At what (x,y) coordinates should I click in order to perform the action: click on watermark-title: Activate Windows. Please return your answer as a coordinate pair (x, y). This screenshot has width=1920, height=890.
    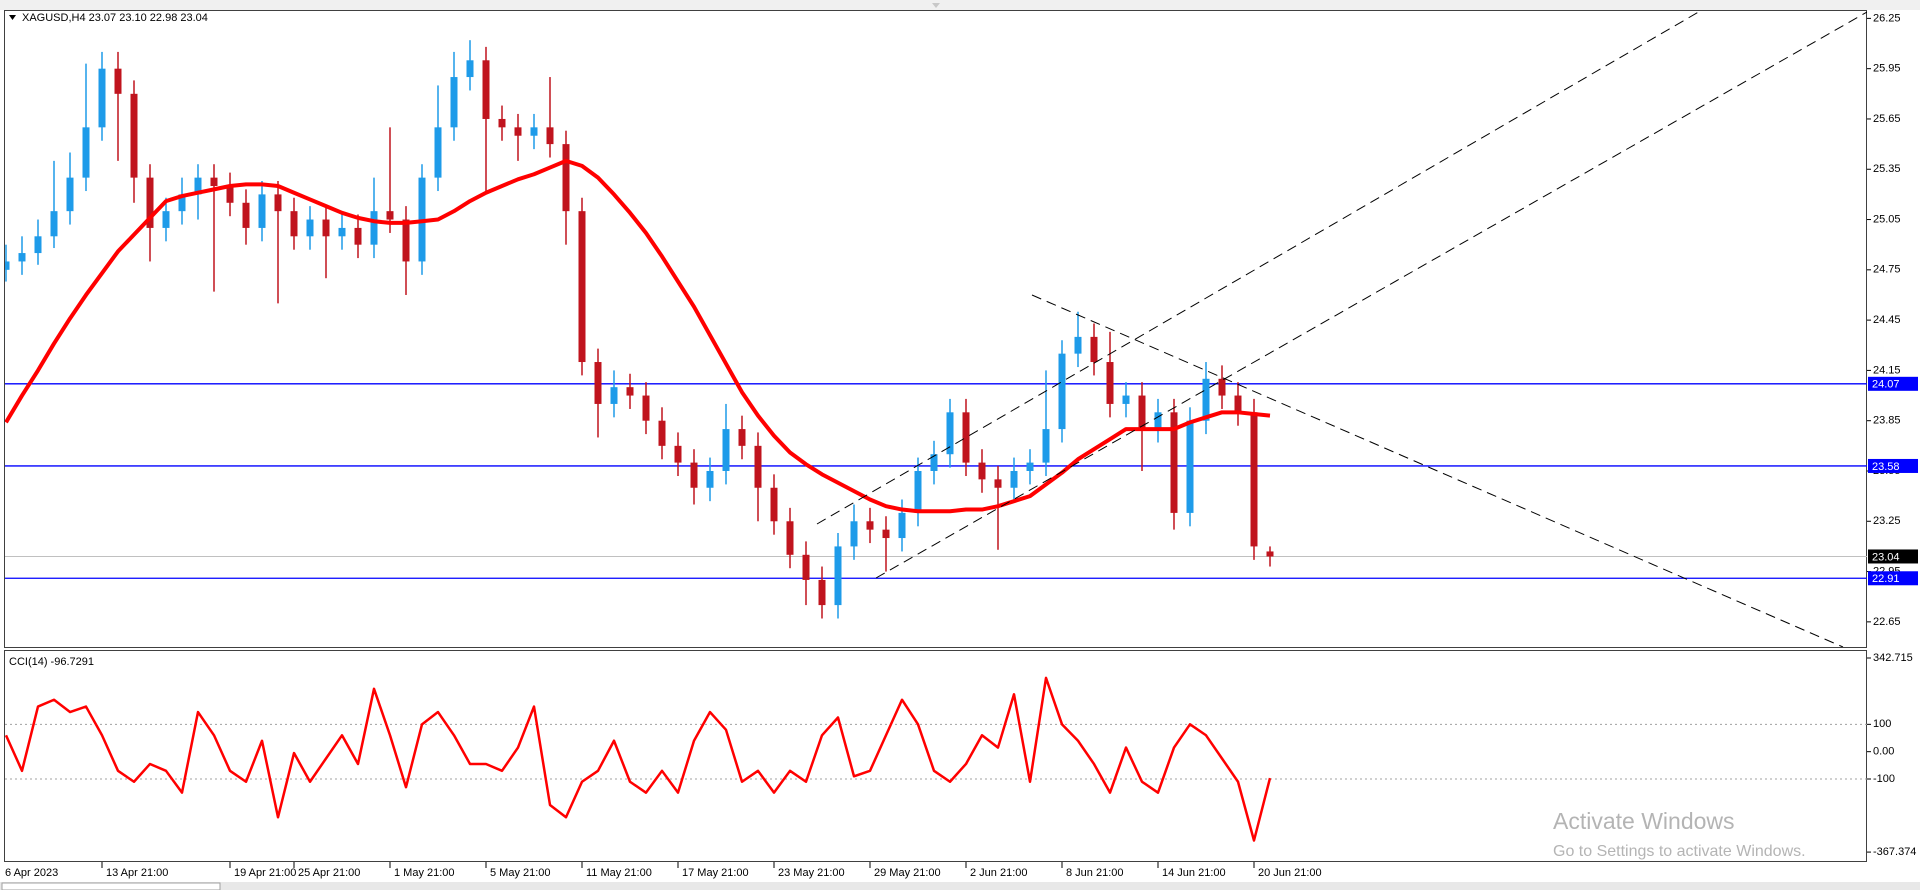
    Looking at the image, I should click on (1644, 821).